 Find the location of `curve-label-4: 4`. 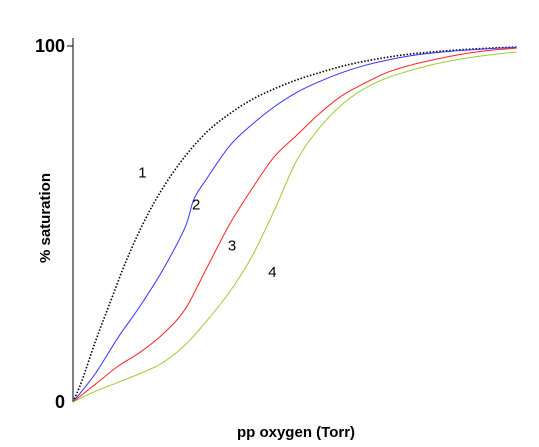

curve-label-4: 4 is located at coordinates (272, 272).